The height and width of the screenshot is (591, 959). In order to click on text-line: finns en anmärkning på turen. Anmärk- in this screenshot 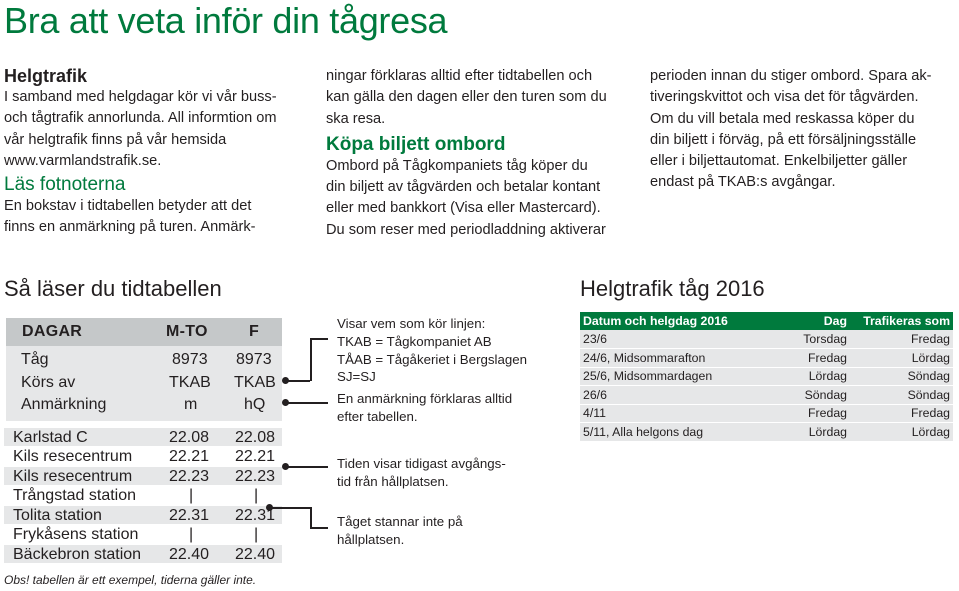, I will do `click(130, 227)`.